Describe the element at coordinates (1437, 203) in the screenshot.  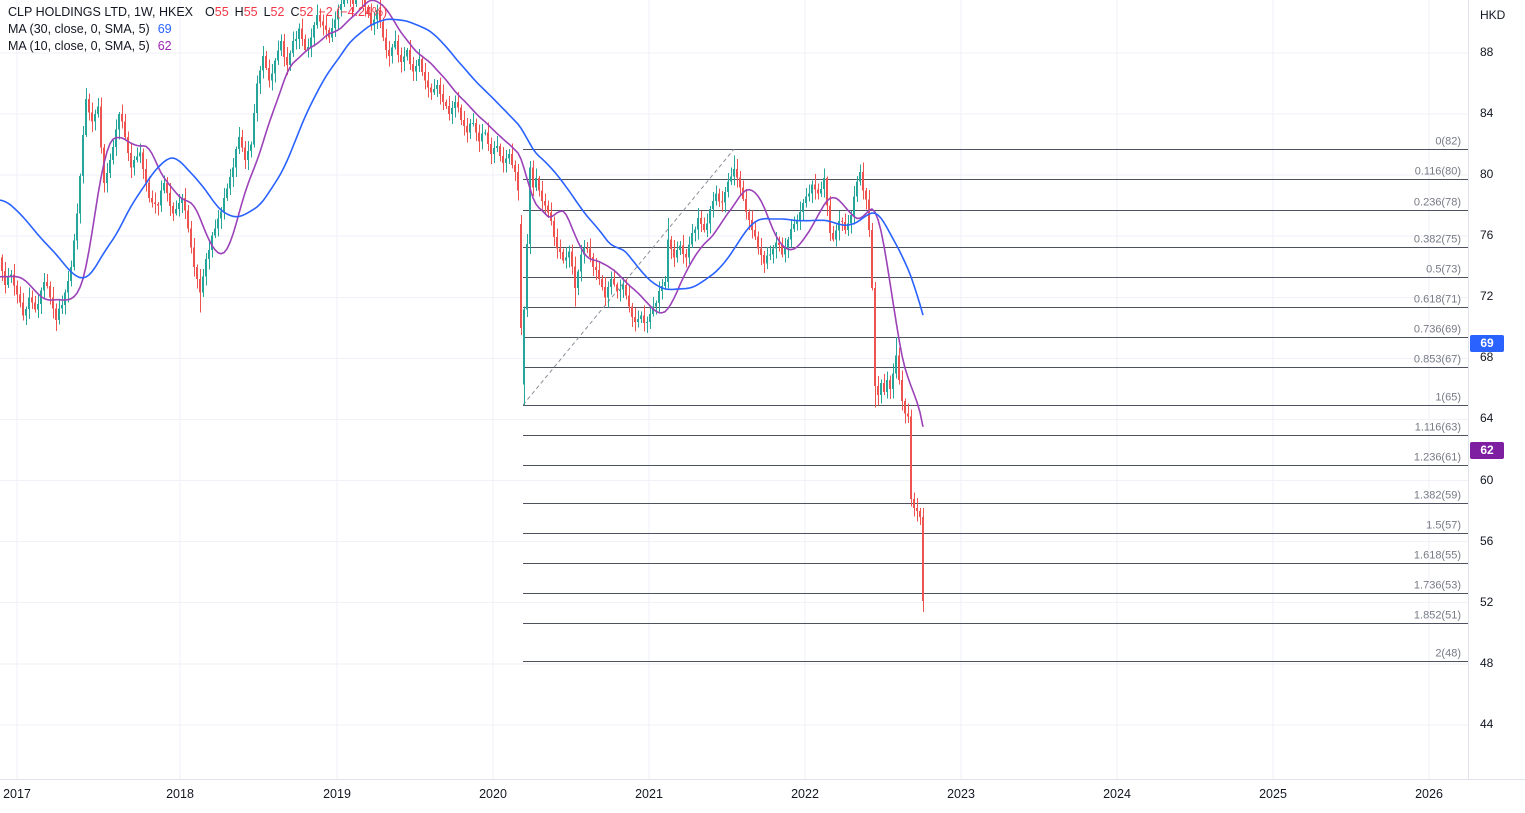
I see `fib-level-label: 0.236(78)` at that location.